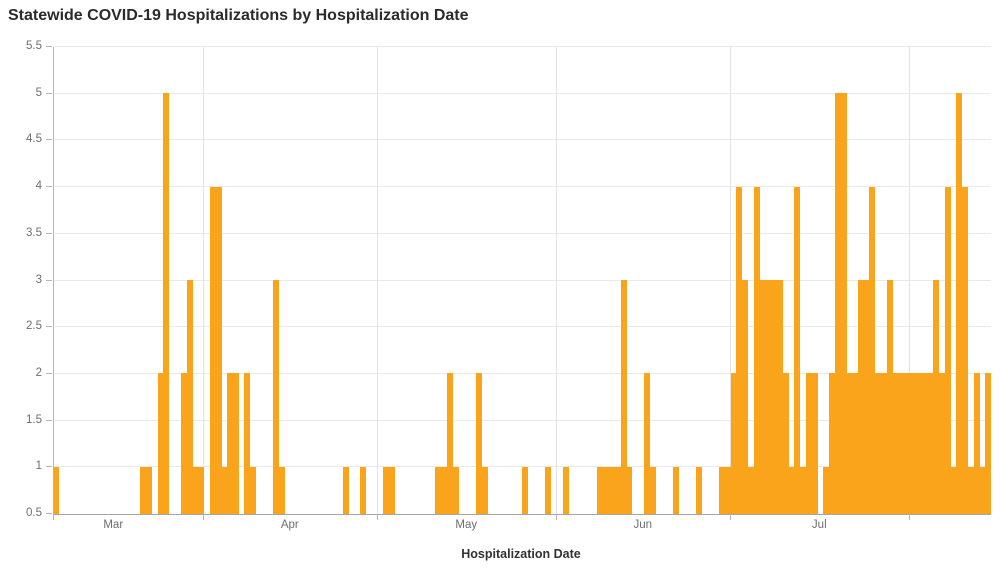 The width and height of the screenshot is (1008, 573). I want to click on y-axis-label: 3.5, so click(34, 232).